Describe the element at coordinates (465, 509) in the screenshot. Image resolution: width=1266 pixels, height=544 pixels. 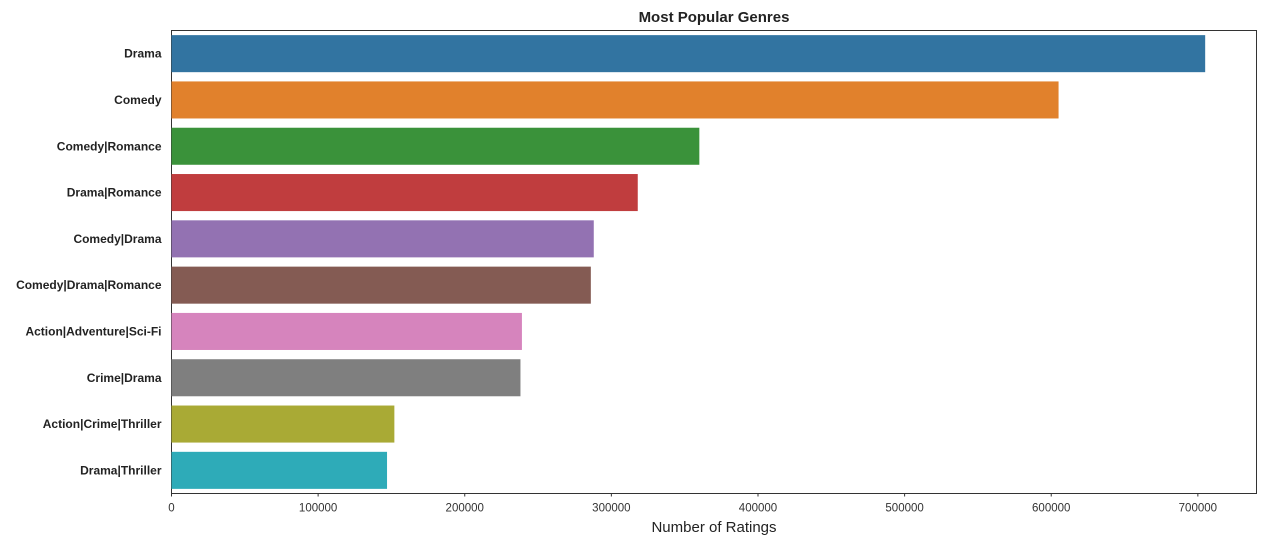
I see `x-tick-label: 200000` at that location.